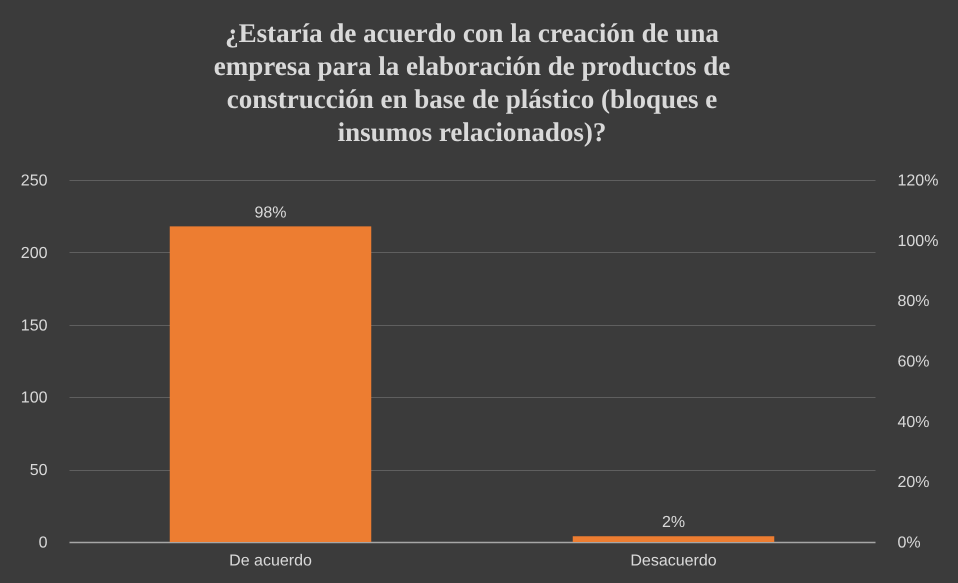 The image size is (958, 583). I want to click on x-tick-label: De acuerdo, so click(270, 561).